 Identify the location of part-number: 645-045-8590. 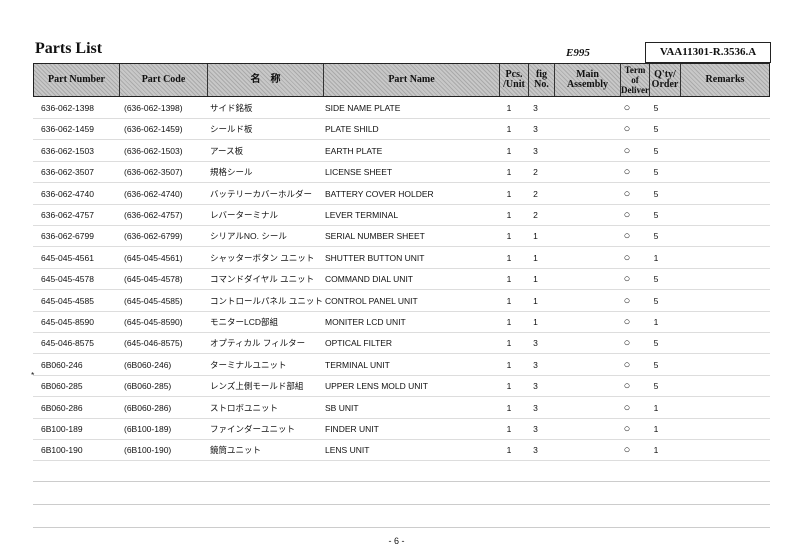
(75, 322).